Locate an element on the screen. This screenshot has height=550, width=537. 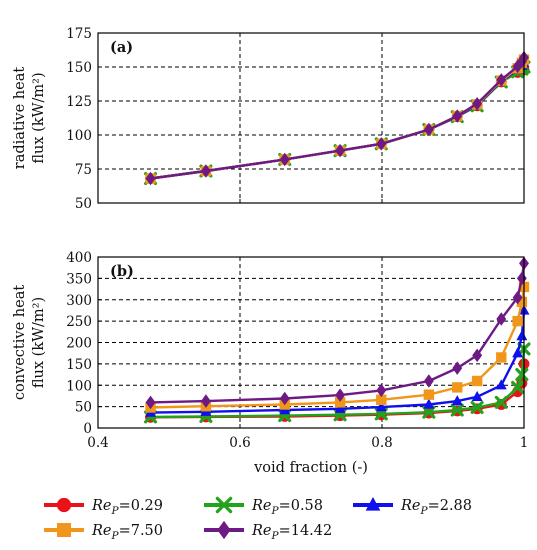
panel-b-ylabel-line-2: flux (kW/m²) is located at coordinates (39, 342).